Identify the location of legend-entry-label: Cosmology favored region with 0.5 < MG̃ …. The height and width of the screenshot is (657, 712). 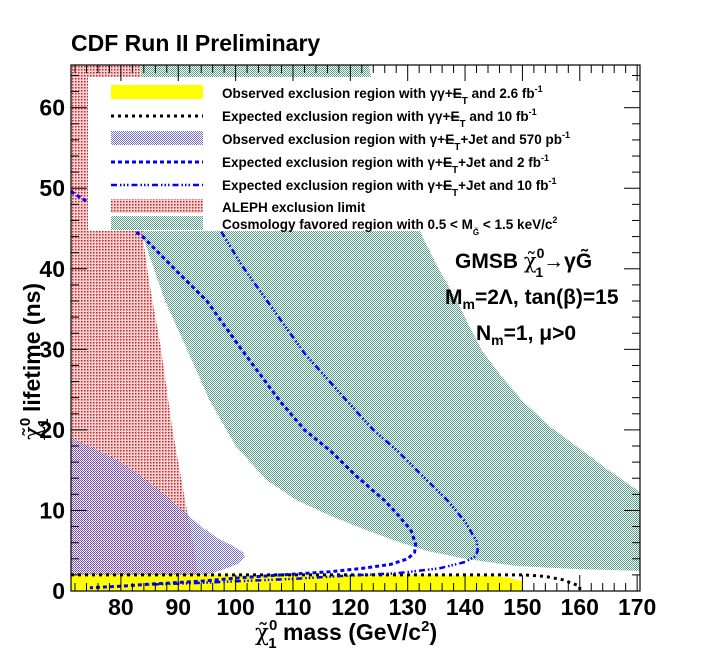
(389, 226).